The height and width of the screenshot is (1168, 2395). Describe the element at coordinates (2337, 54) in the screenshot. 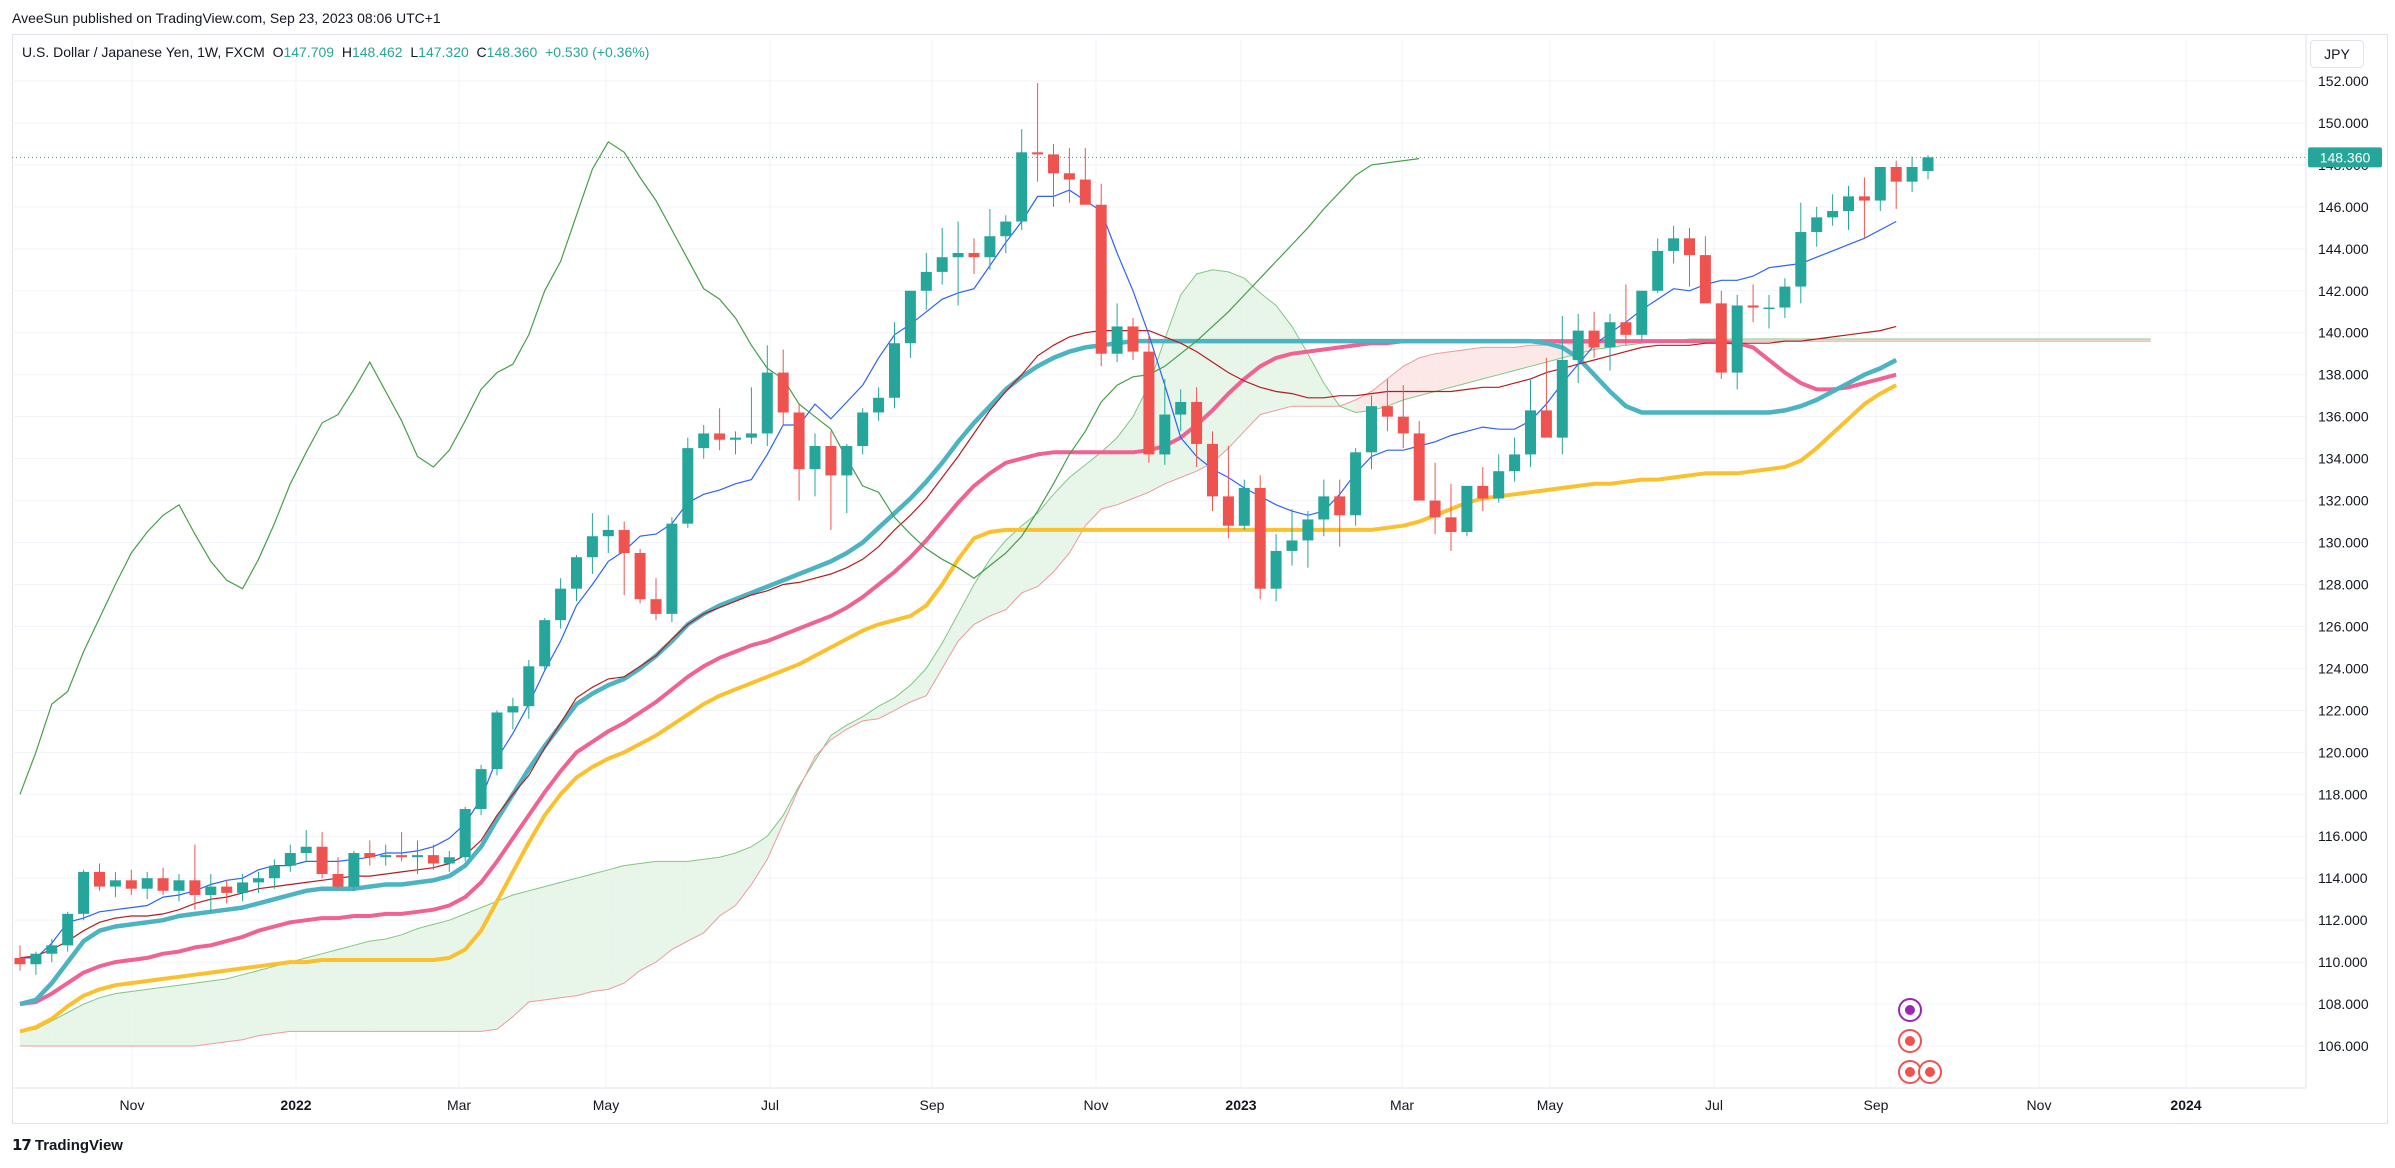

I see `currency-button: JPY` at that location.